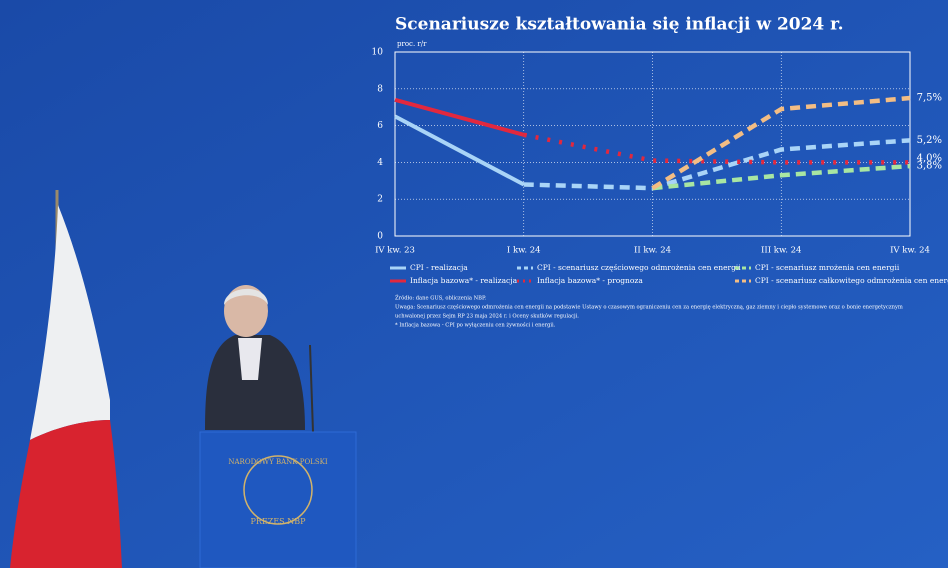  Describe the element at coordinates (395, 251) in the screenshot. I see `x-tick-label: IV kw. 23` at that location.